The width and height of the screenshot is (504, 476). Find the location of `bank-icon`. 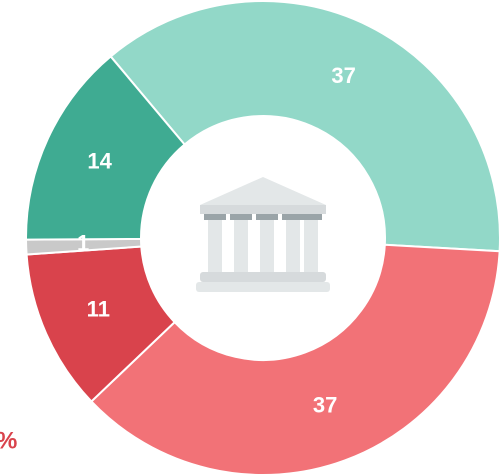

bank-icon is located at coordinates (263, 234).